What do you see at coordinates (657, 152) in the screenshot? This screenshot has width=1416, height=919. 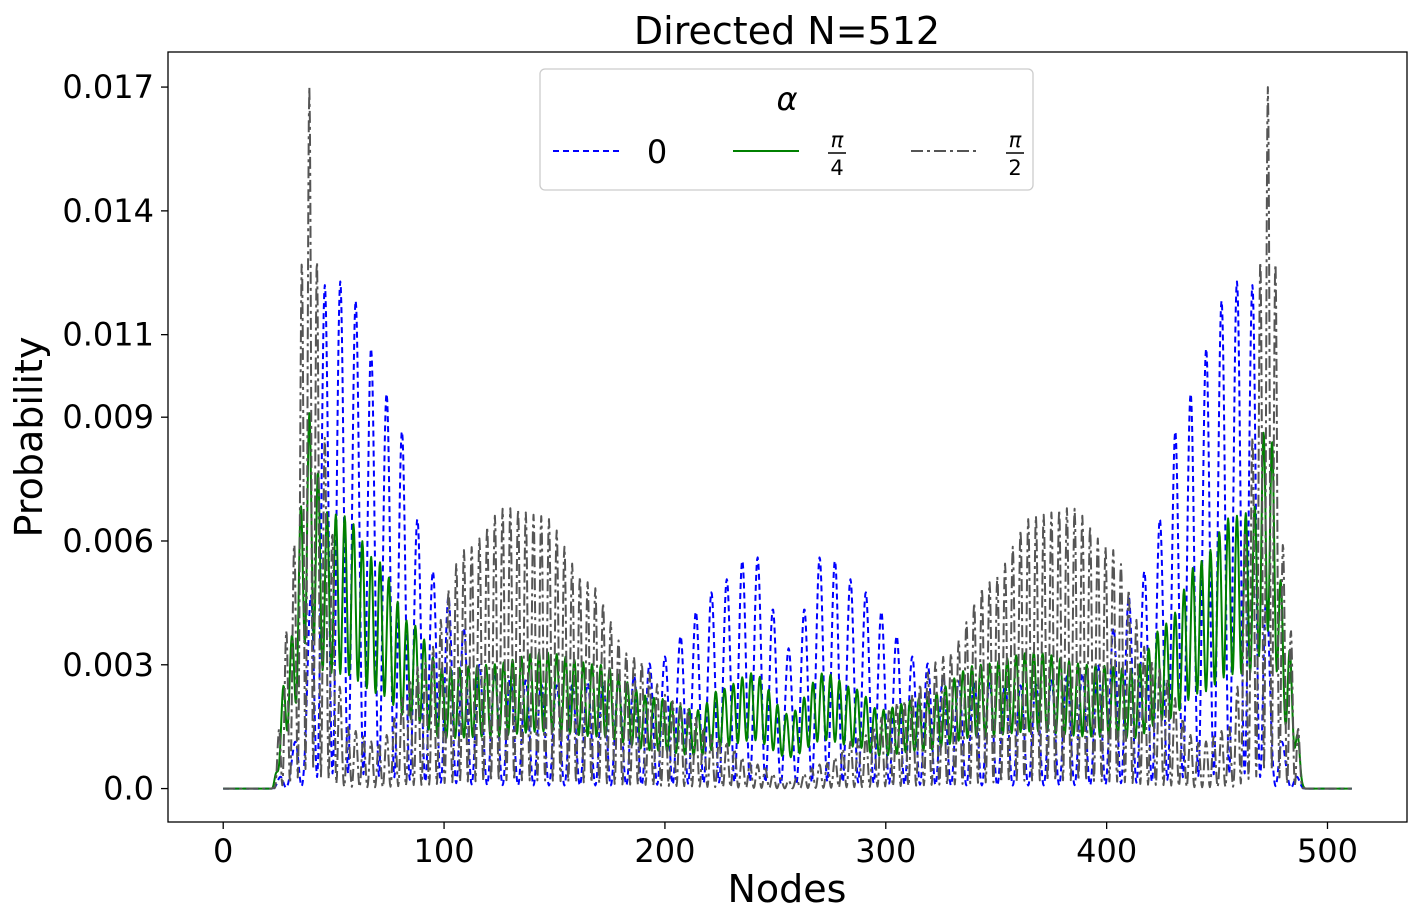 I see `legend-label: 0` at bounding box center [657, 152].